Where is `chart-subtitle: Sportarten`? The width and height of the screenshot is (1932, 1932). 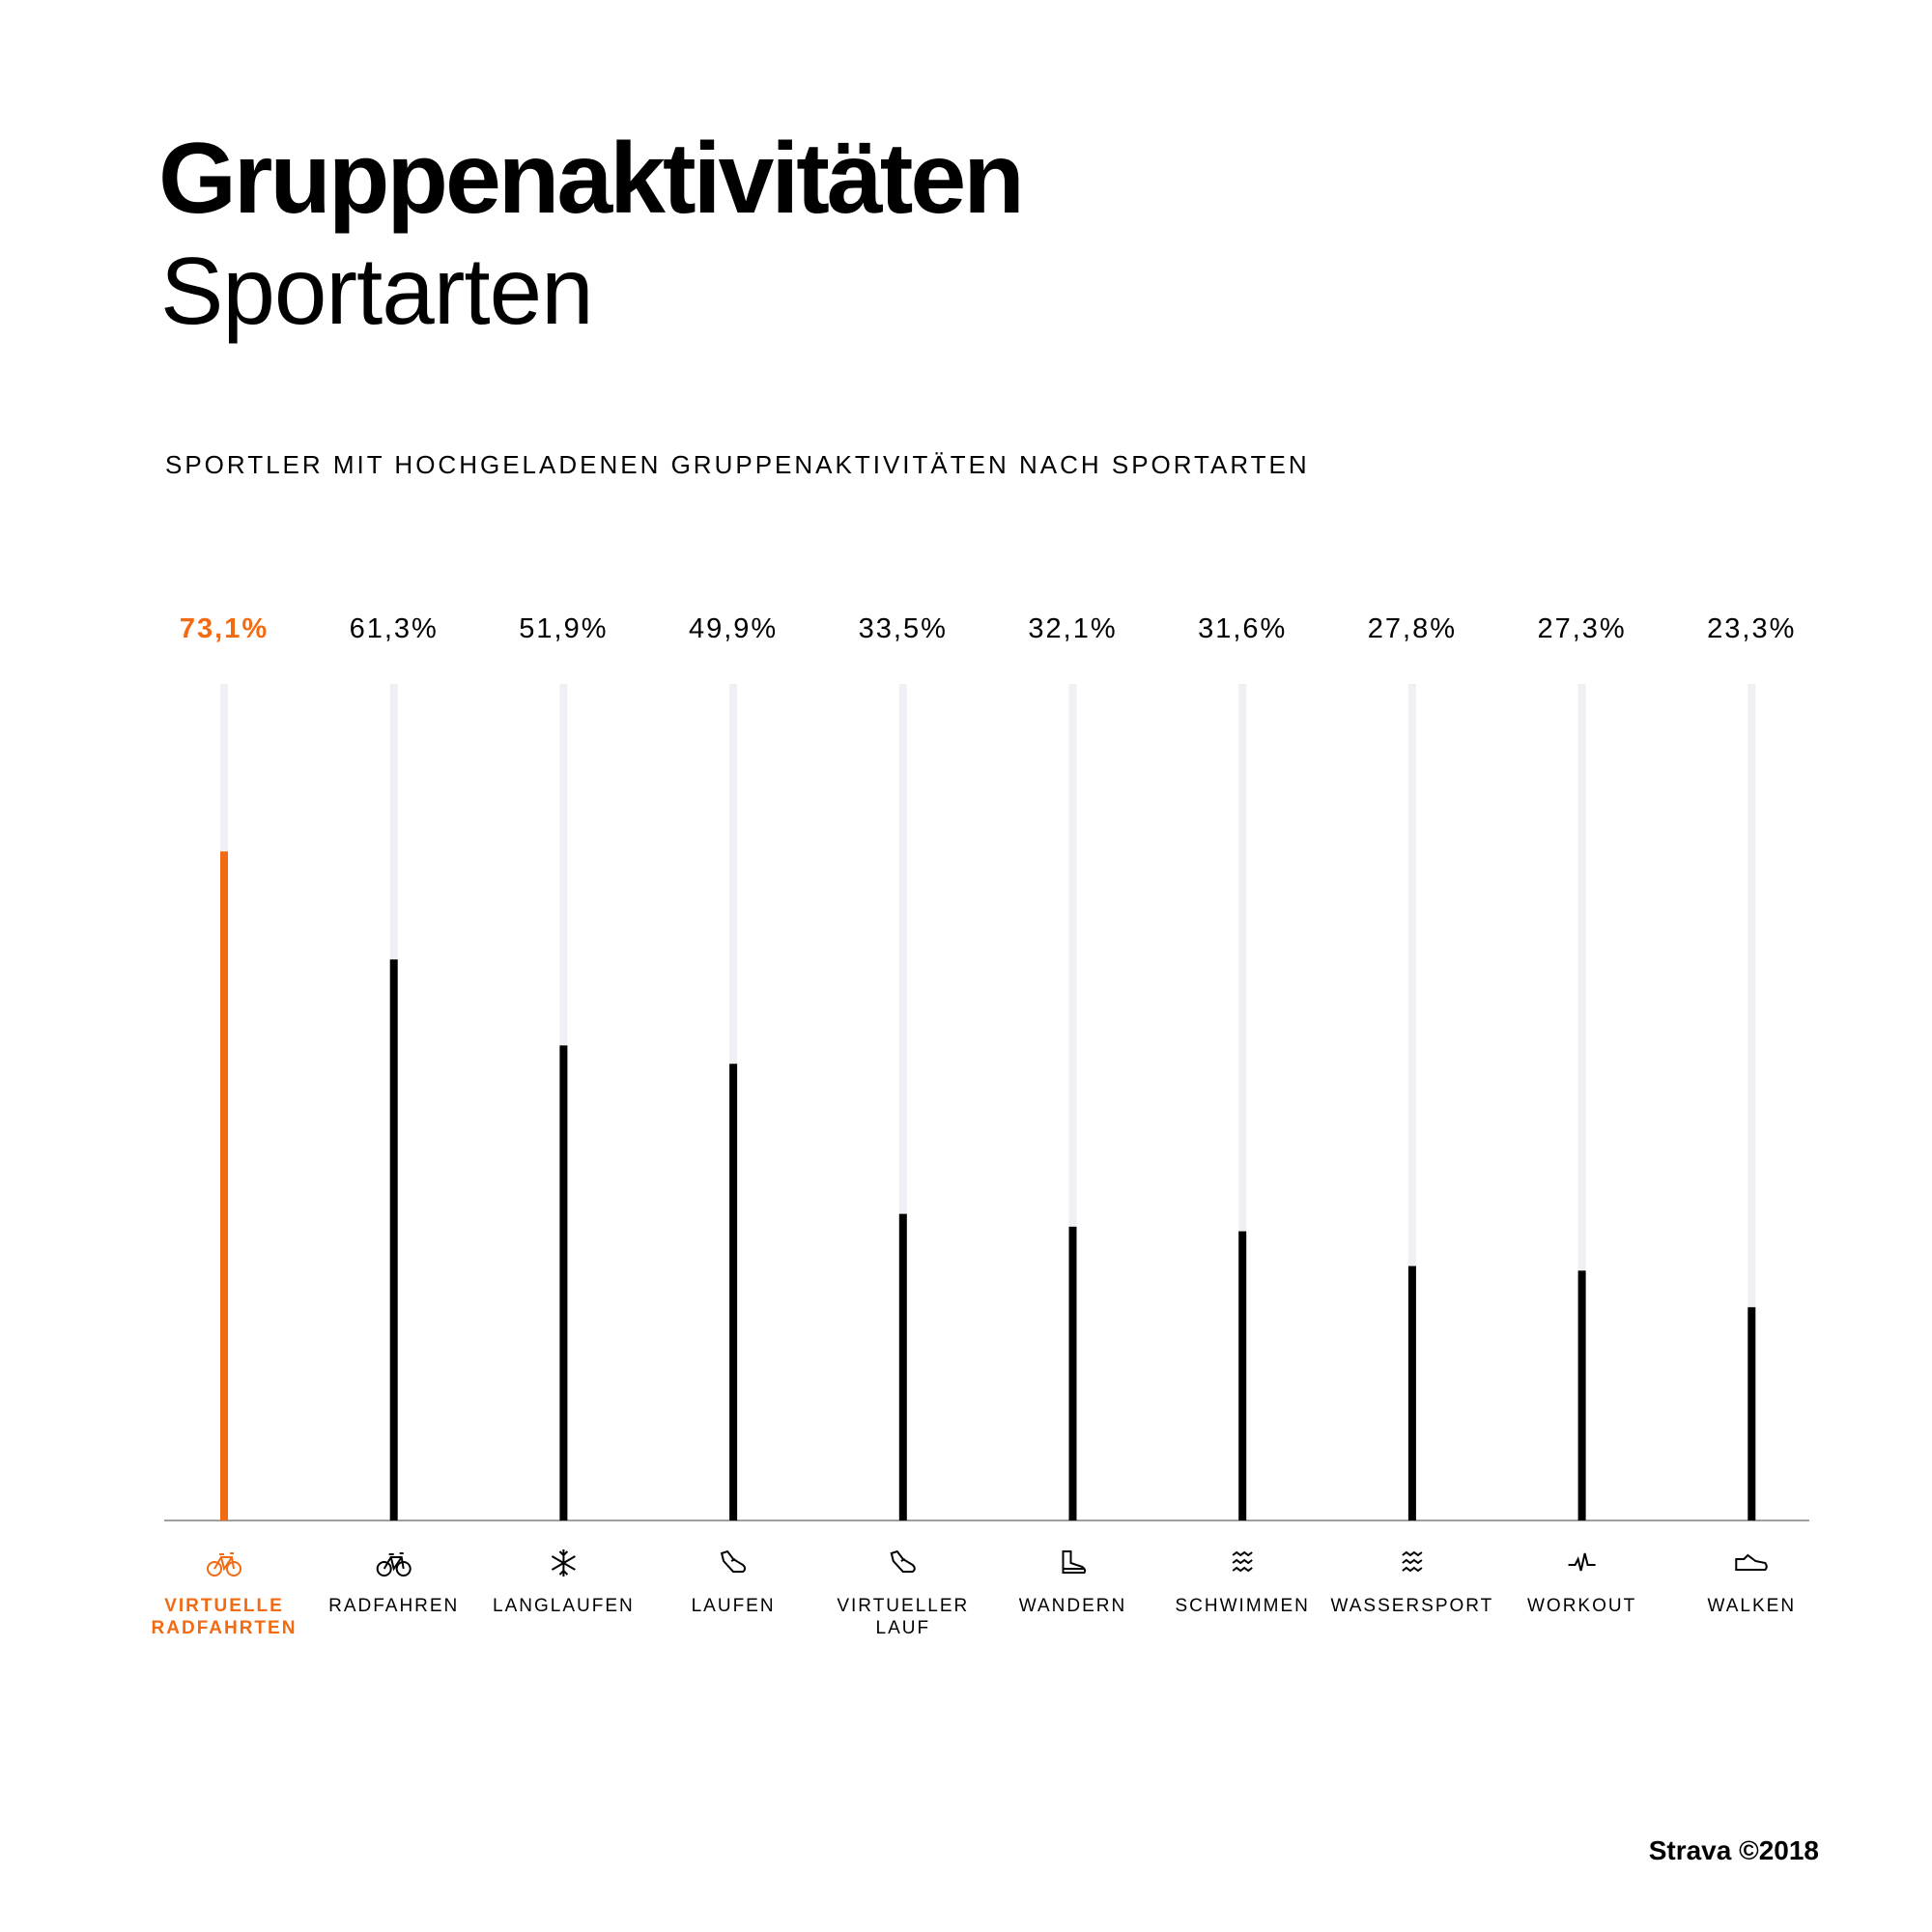
chart-subtitle: Sportarten is located at coordinates (377, 291).